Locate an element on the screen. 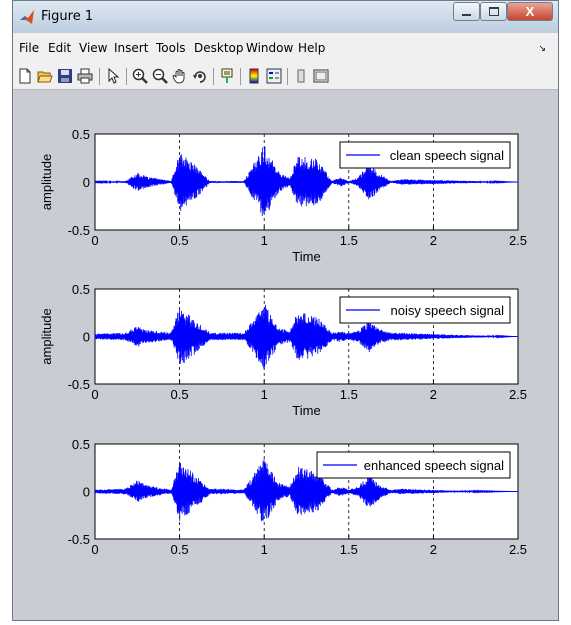  zoom-out-icon is located at coordinates (160, 76).